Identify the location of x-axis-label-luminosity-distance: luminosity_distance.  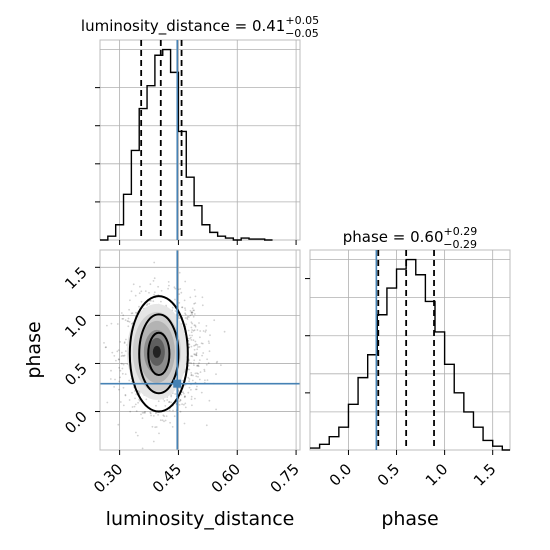
(200, 519).